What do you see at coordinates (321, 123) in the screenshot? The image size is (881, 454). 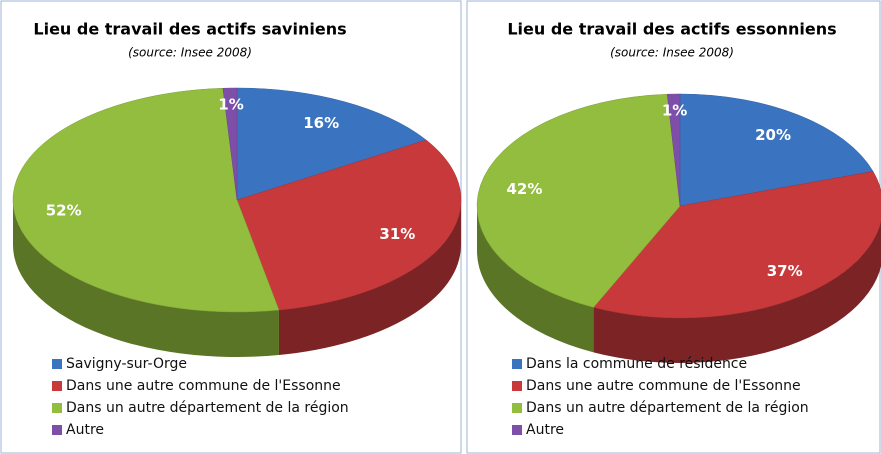 I see `data-label: 16%` at bounding box center [321, 123].